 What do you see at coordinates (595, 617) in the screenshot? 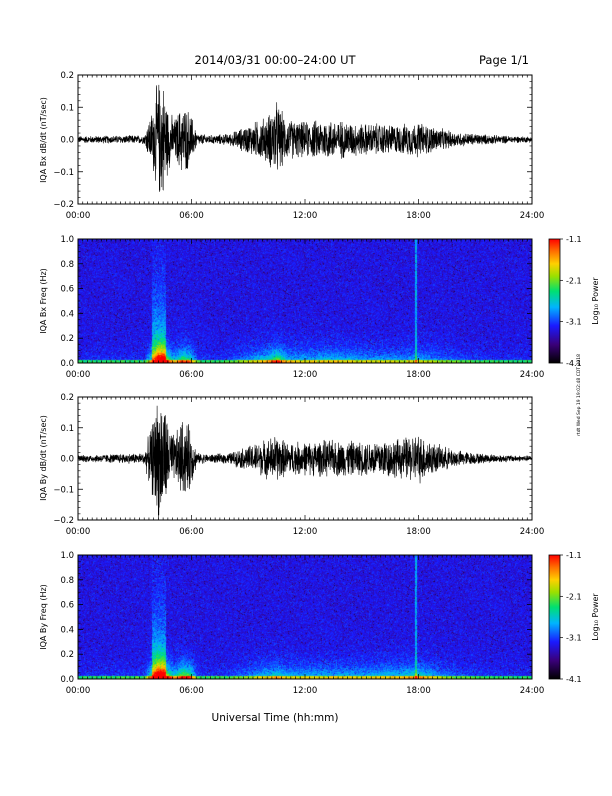
I see `colorbar-bottom-label: Log₁₀ Power` at bounding box center [595, 617].